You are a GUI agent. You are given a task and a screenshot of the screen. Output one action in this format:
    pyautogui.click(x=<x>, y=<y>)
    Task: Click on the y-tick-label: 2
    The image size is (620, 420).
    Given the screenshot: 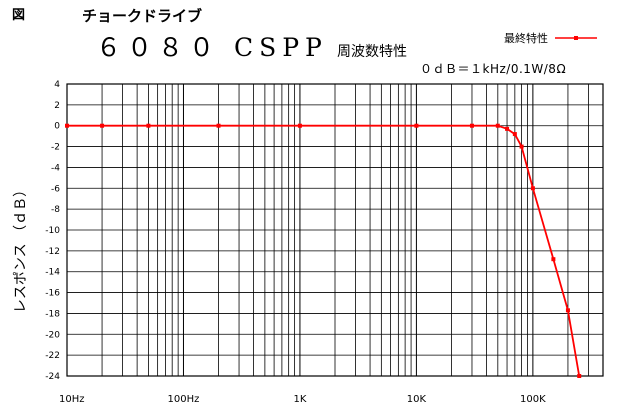 What is the action you would take?
    pyautogui.click(x=57, y=106)
    